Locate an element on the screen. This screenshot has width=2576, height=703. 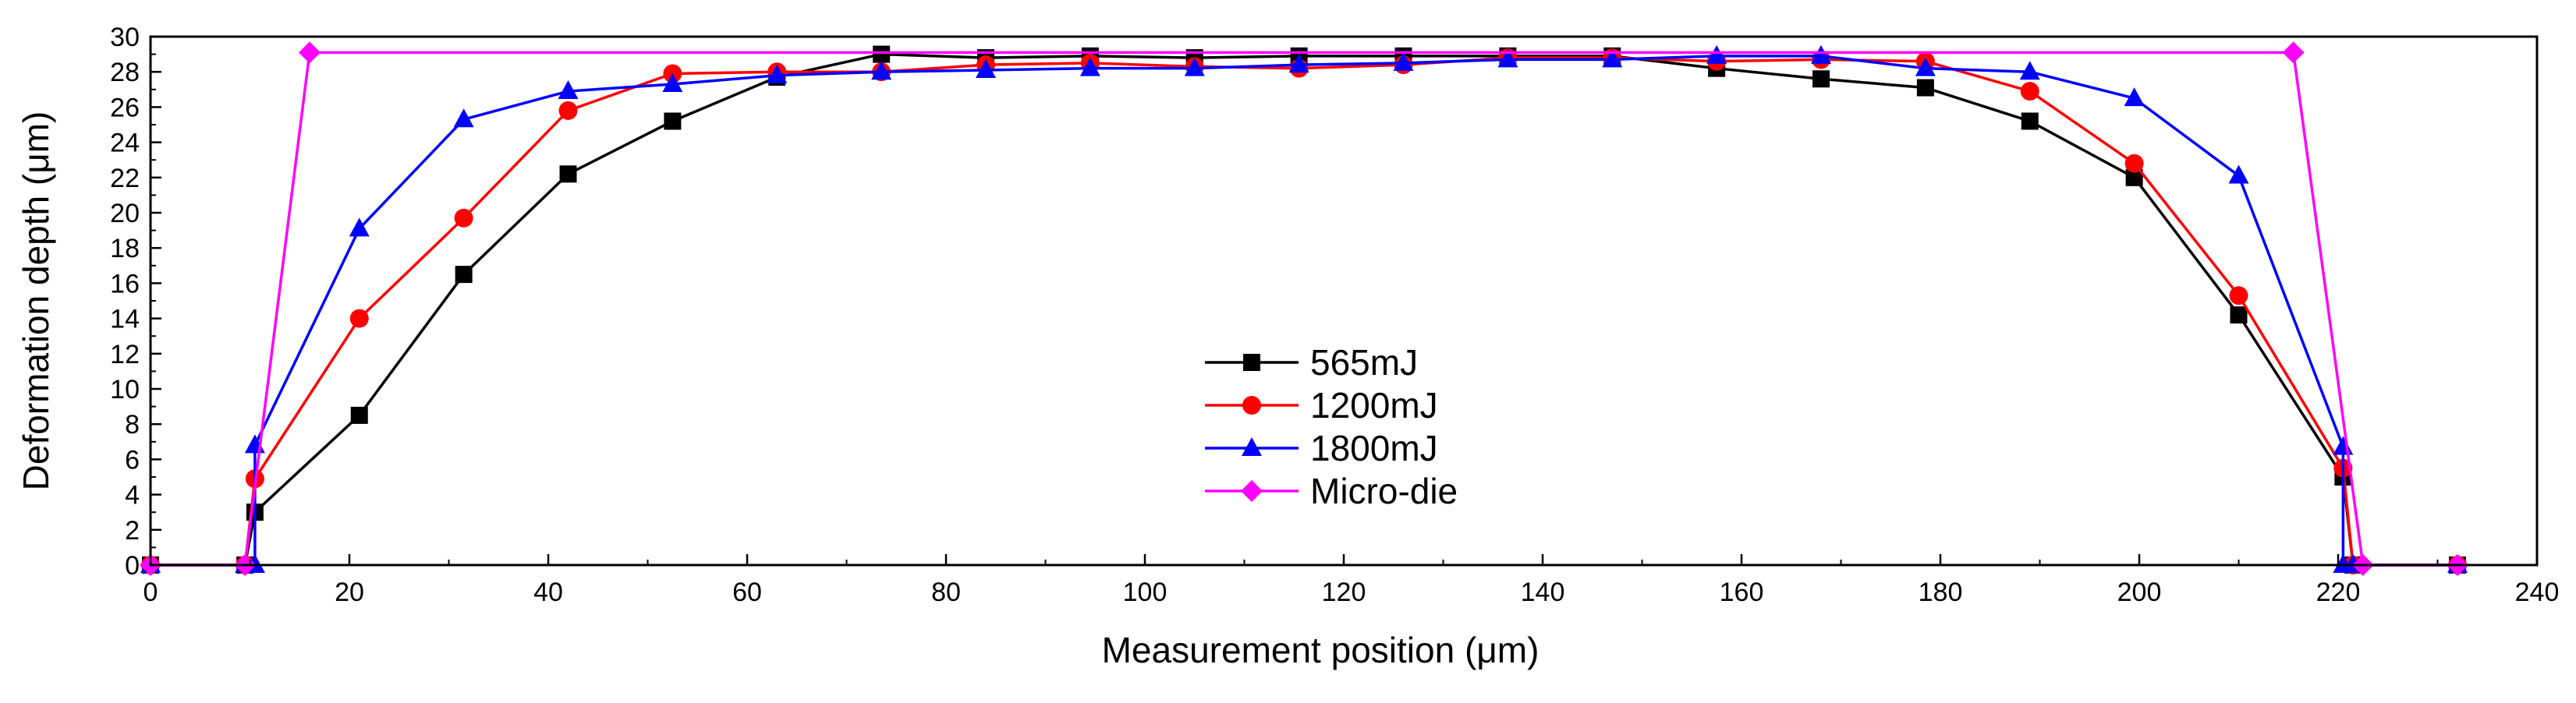
legend-label-1800mj: 1800mJ is located at coordinates (1374, 448).